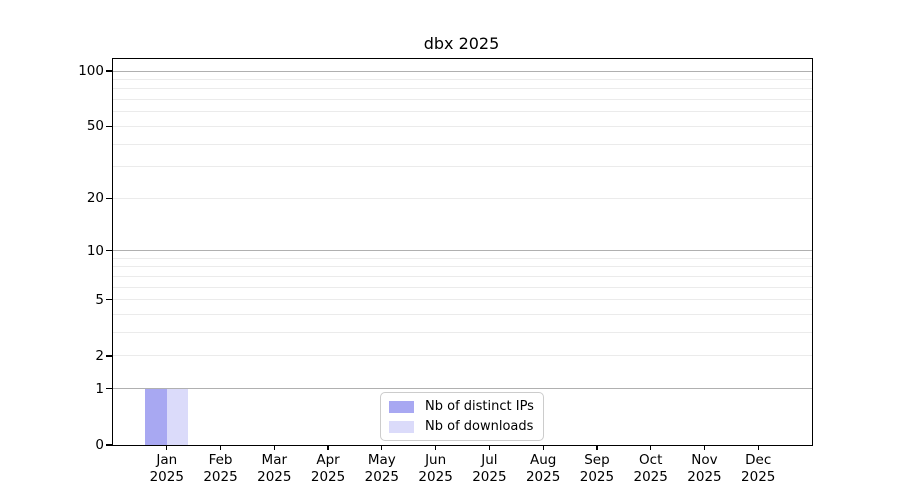  What do you see at coordinates (479, 426) in the screenshot?
I see `legend-label-downloads: Nb of downloads` at bounding box center [479, 426].